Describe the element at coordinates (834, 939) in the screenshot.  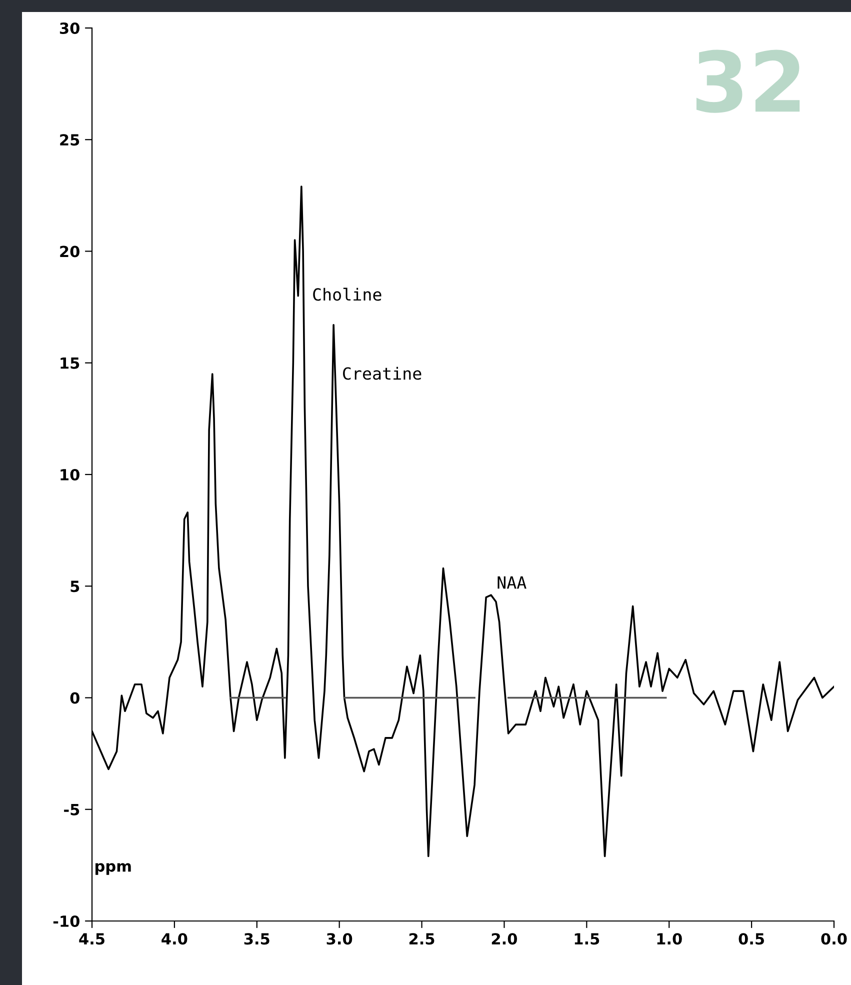
I see `x-tick-label: 0.0` at that location.